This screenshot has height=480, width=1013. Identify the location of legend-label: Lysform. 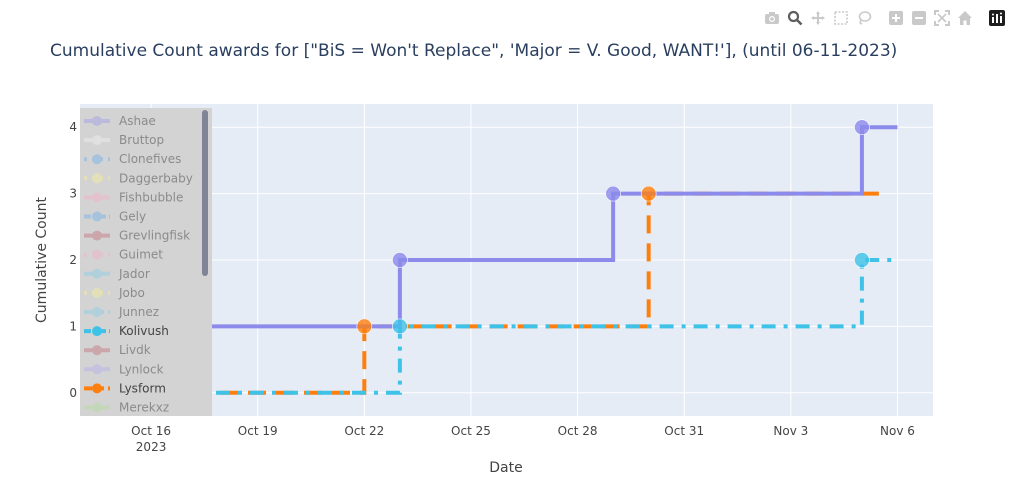
(142, 388).